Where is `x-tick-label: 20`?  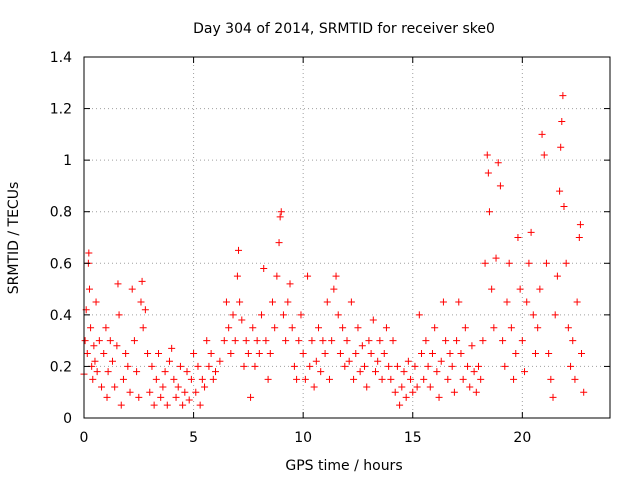
x-tick-label: 20 is located at coordinates (522, 438).